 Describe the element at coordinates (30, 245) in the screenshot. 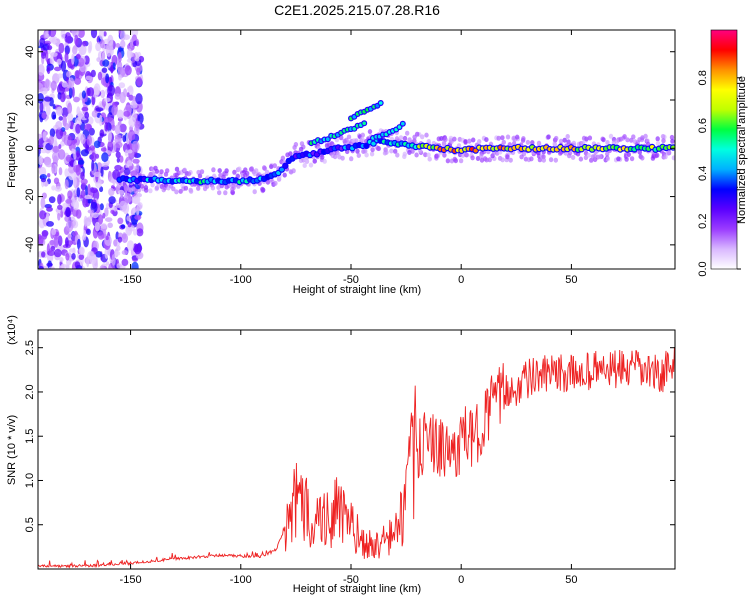

I see `y-tick-label: -40` at that location.